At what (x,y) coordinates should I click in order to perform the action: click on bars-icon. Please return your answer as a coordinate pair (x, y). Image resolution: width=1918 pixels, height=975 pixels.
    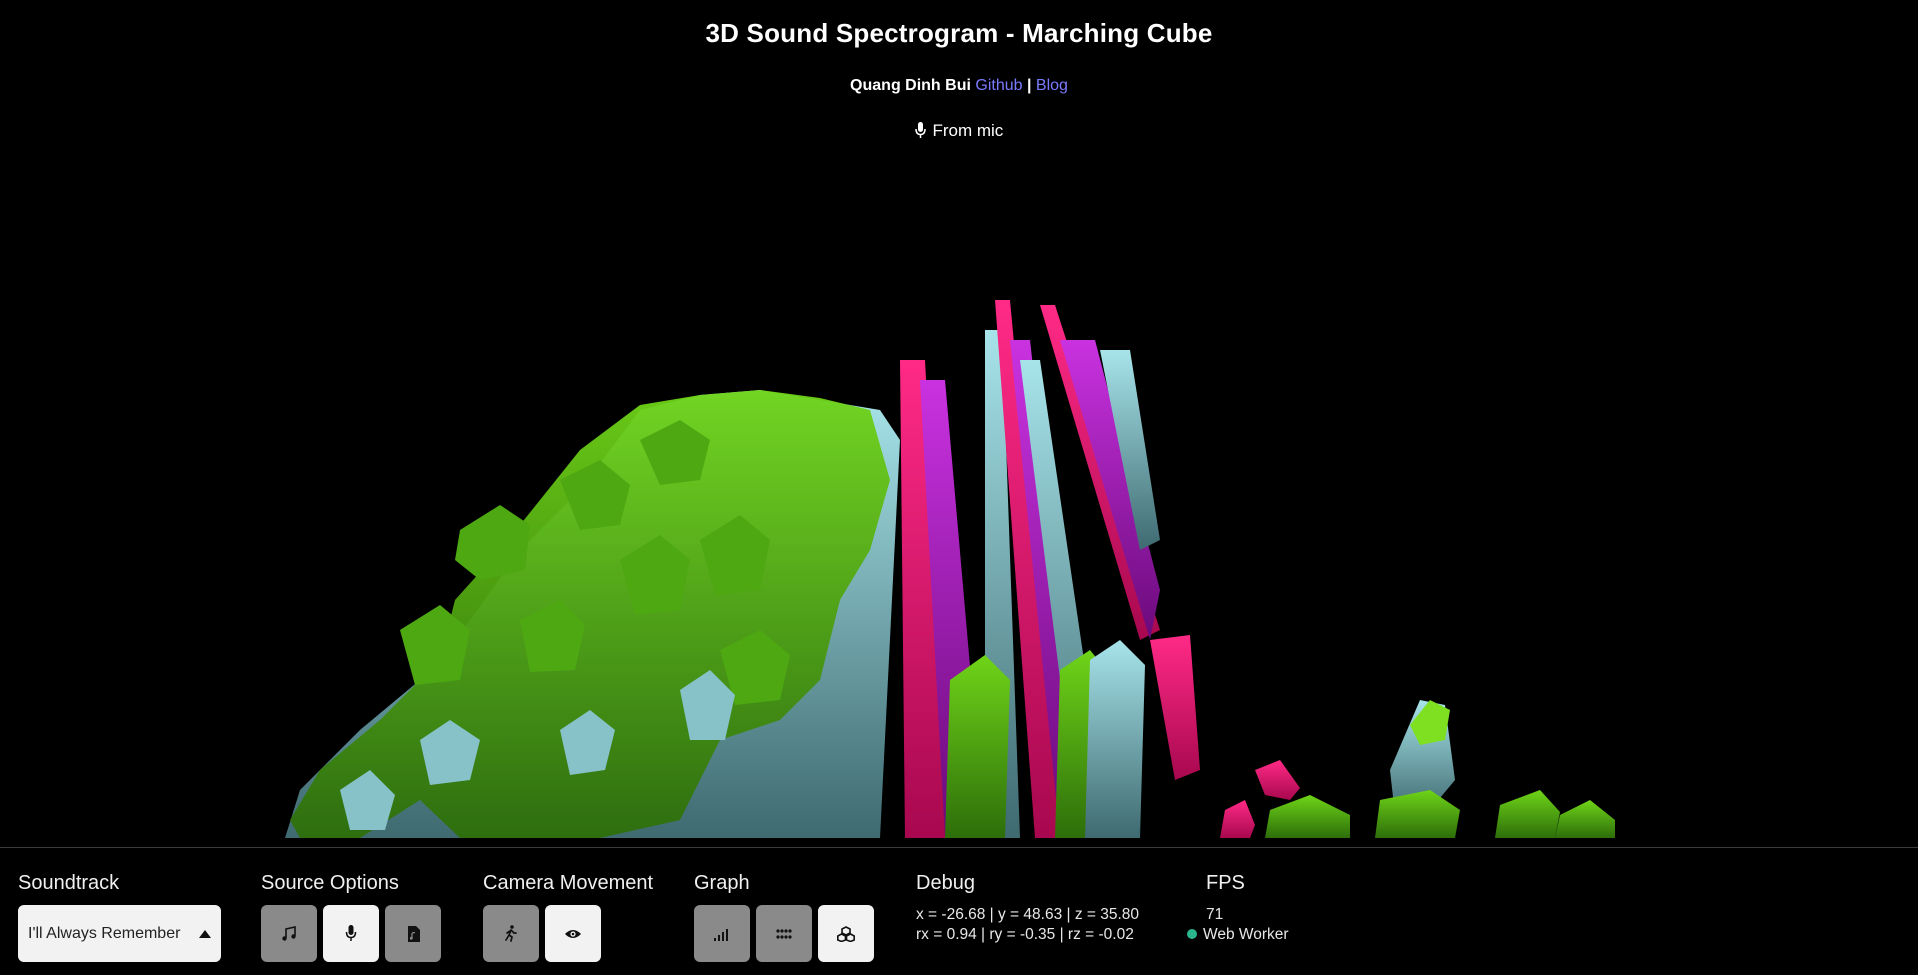
    Looking at the image, I should click on (721, 934).